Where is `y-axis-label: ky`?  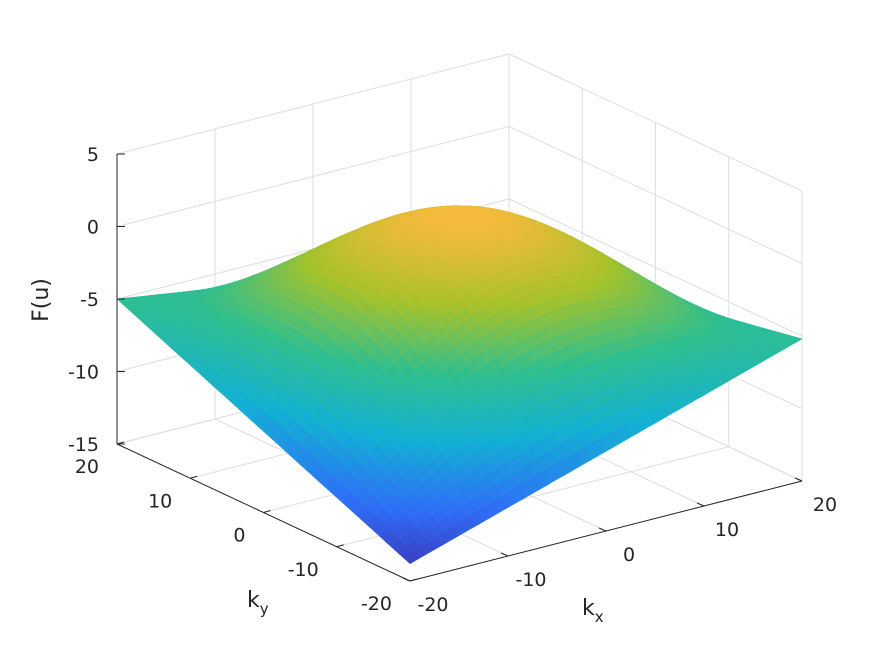 y-axis-label: ky is located at coordinates (258, 603).